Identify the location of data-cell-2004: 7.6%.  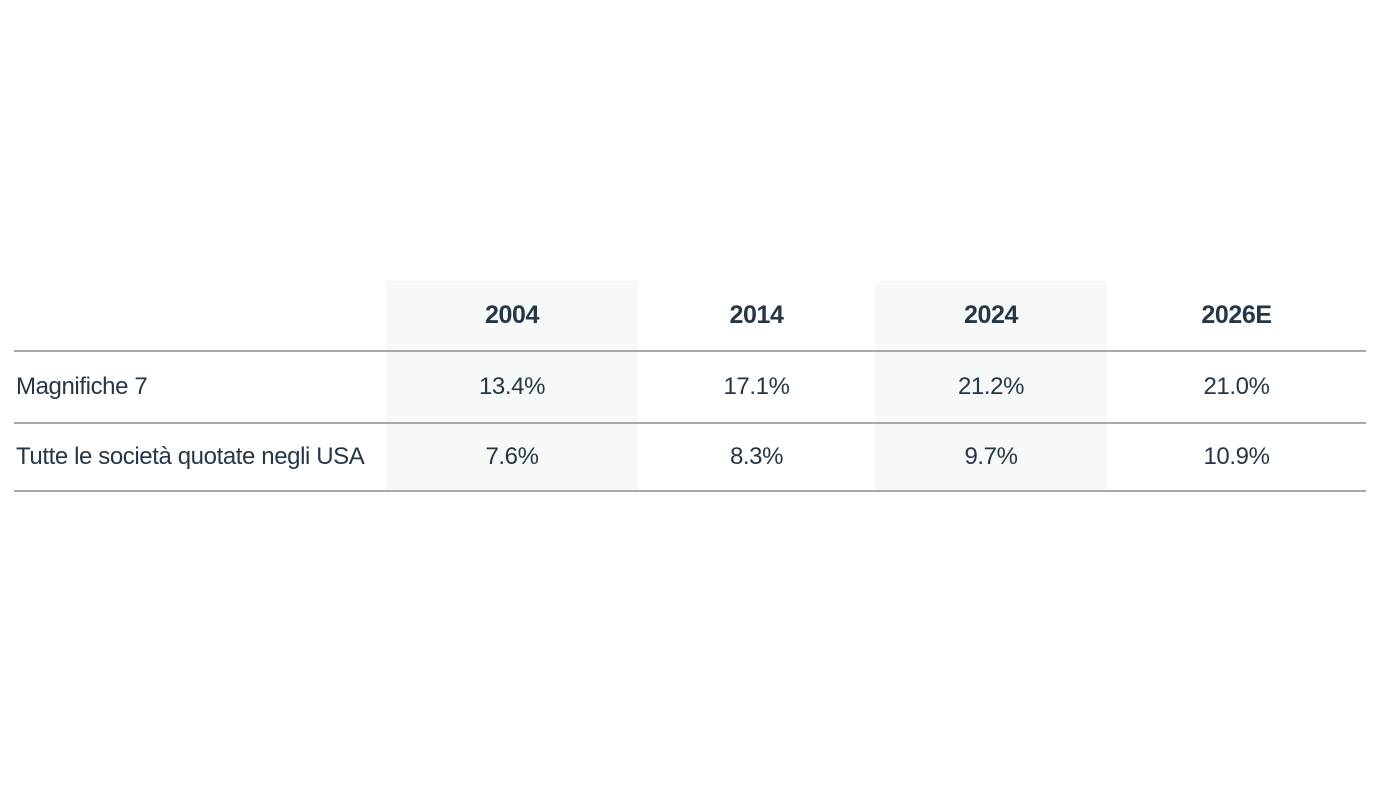
(512, 457).